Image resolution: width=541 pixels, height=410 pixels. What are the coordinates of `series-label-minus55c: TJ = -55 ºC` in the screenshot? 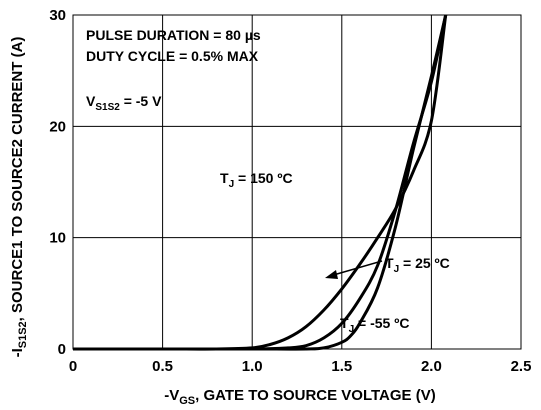 It's located at (374, 325).